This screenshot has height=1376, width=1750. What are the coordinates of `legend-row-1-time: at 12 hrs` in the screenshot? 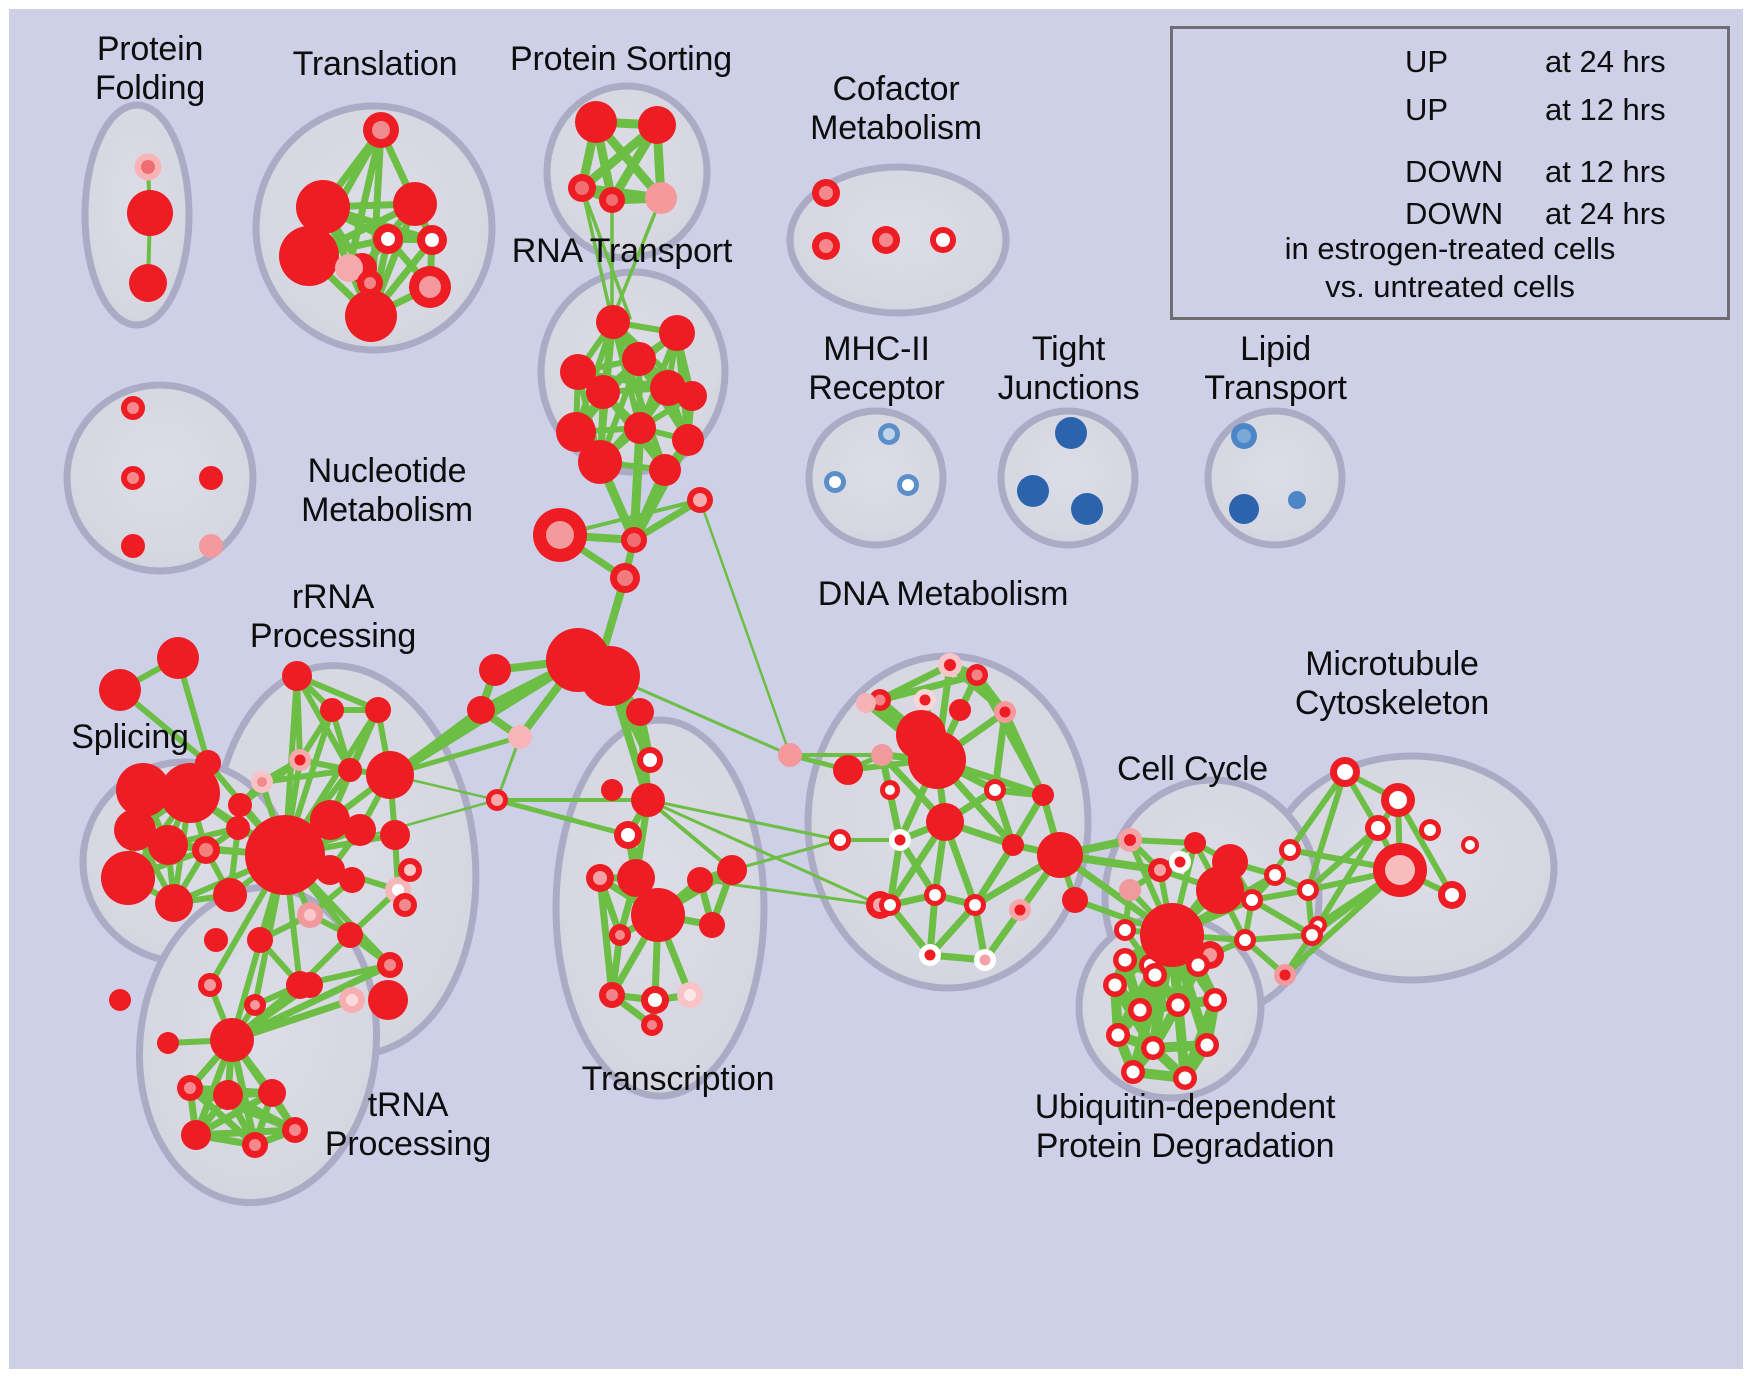 It's located at (1605, 109).